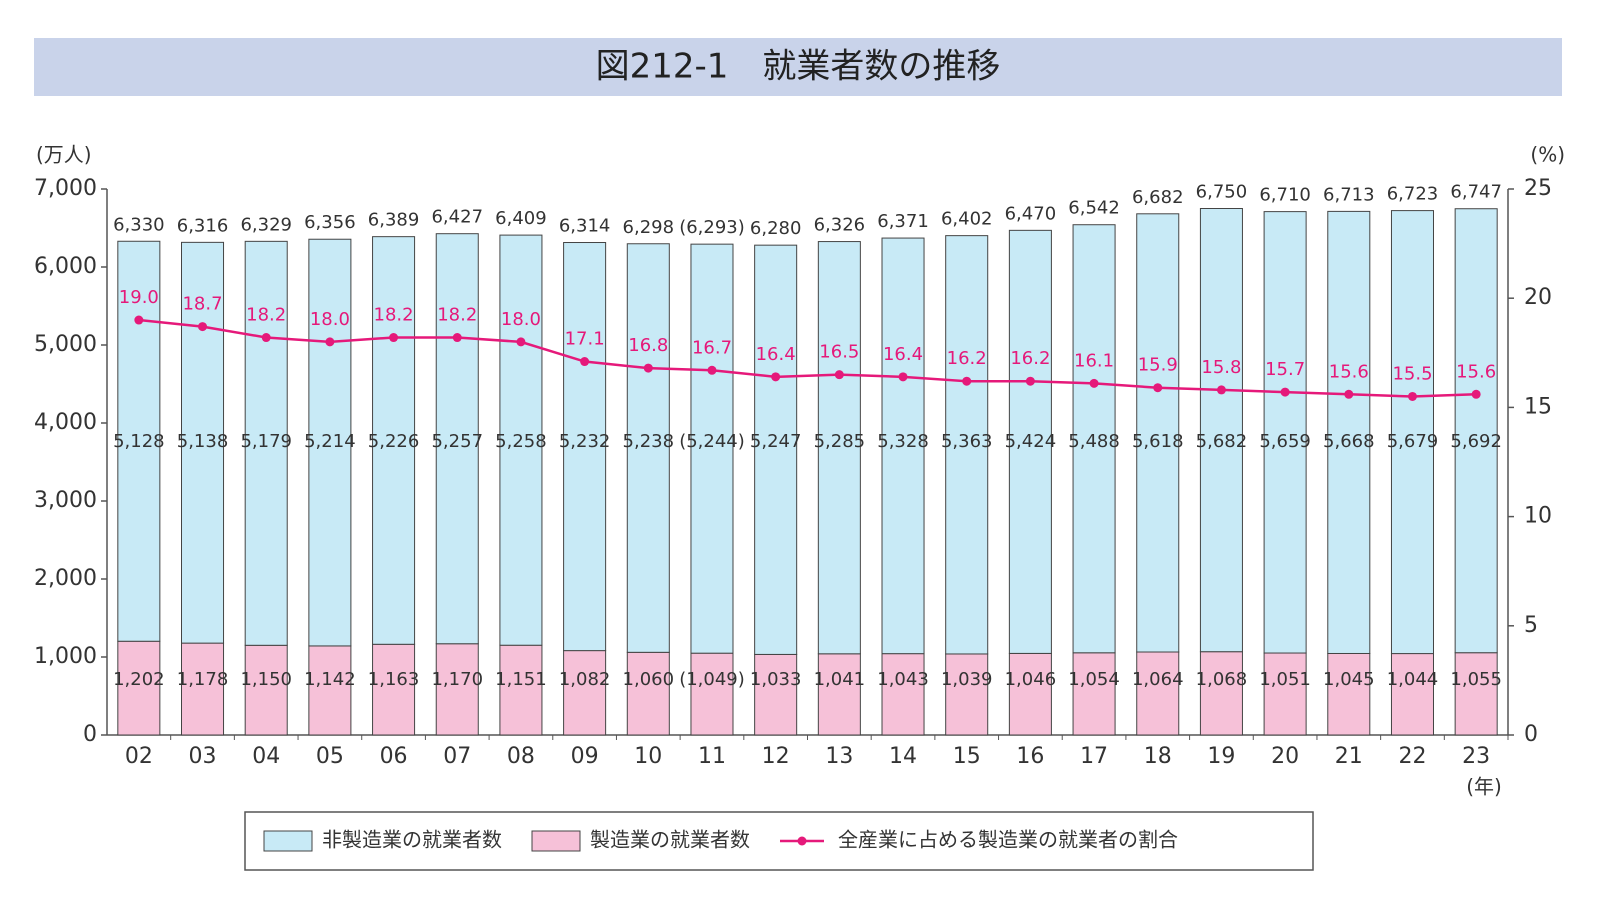 This screenshot has height=900, width=1600. I want to click on total-label: (6,293), so click(712, 227).